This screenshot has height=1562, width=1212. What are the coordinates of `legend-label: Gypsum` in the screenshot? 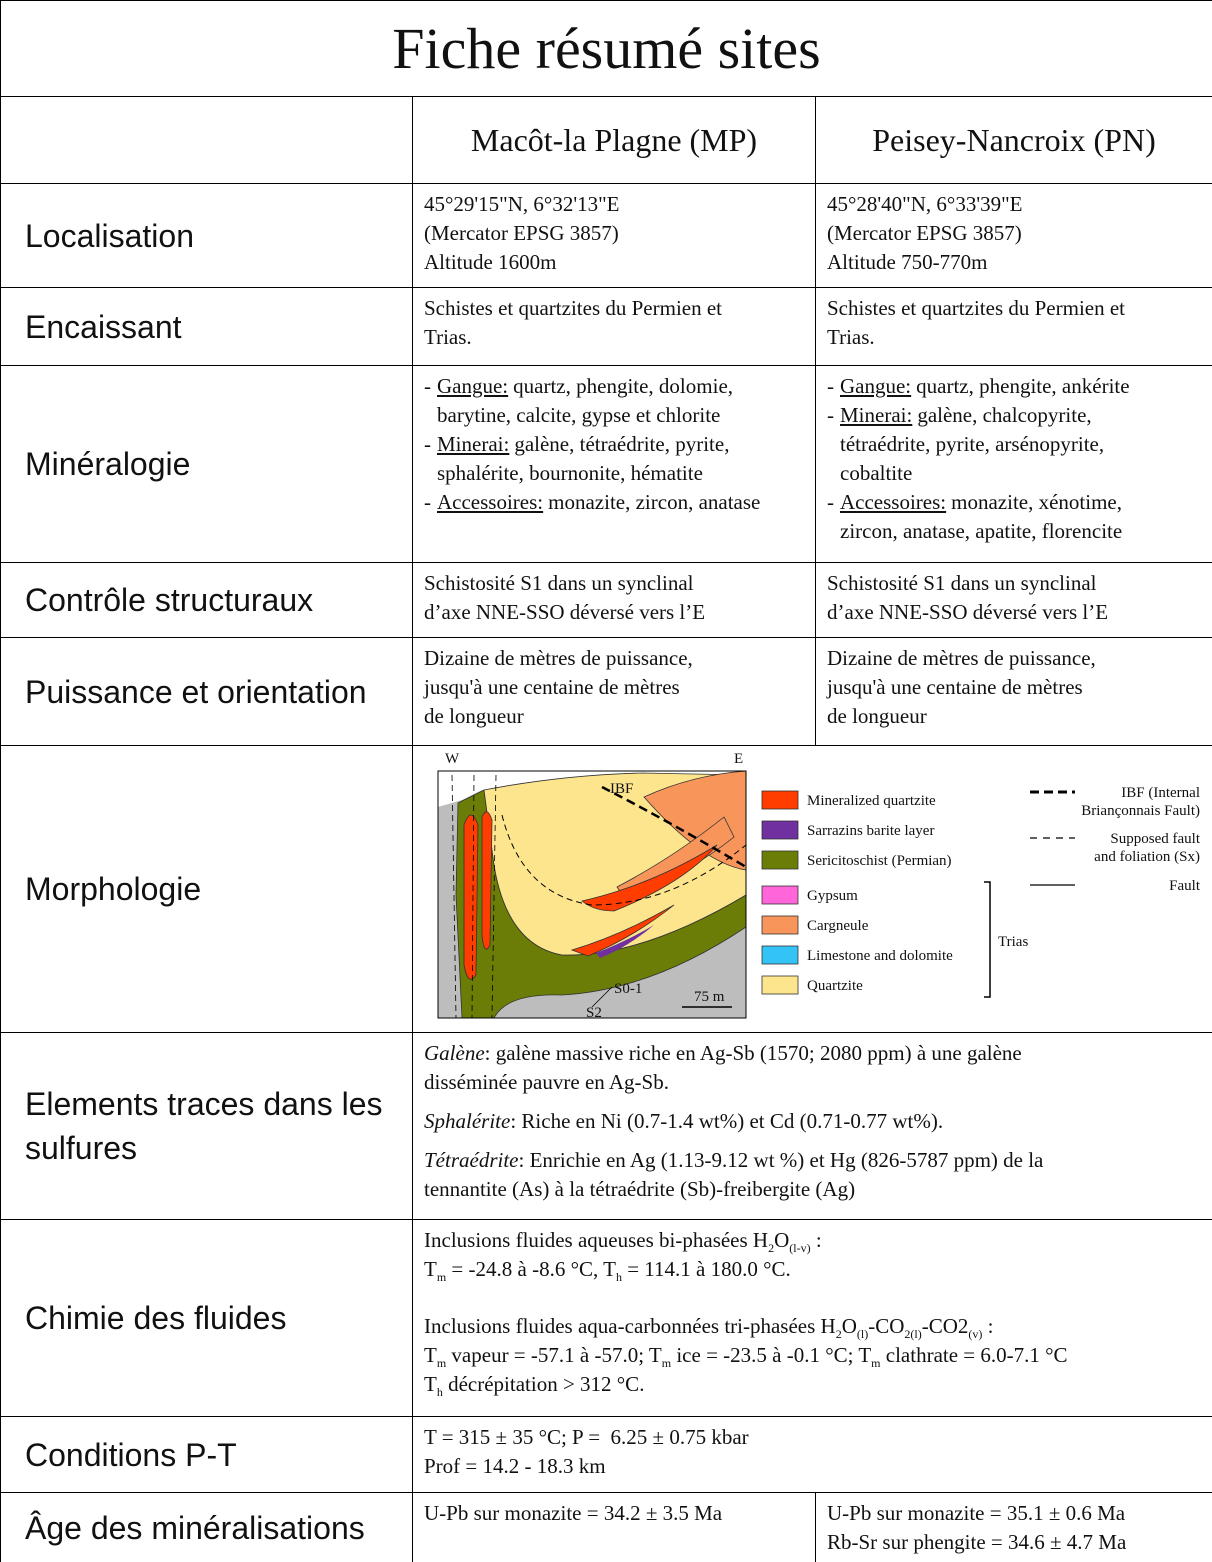 It's located at (832, 896).